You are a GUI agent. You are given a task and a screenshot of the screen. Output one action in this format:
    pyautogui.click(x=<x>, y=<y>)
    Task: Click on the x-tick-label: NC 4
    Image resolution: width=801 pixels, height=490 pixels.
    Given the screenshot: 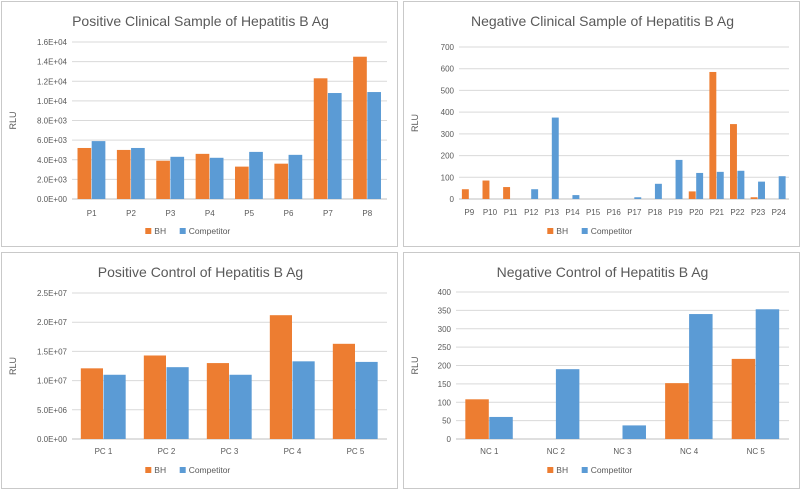 What is the action you would take?
    pyautogui.click(x=689, y=451)
    